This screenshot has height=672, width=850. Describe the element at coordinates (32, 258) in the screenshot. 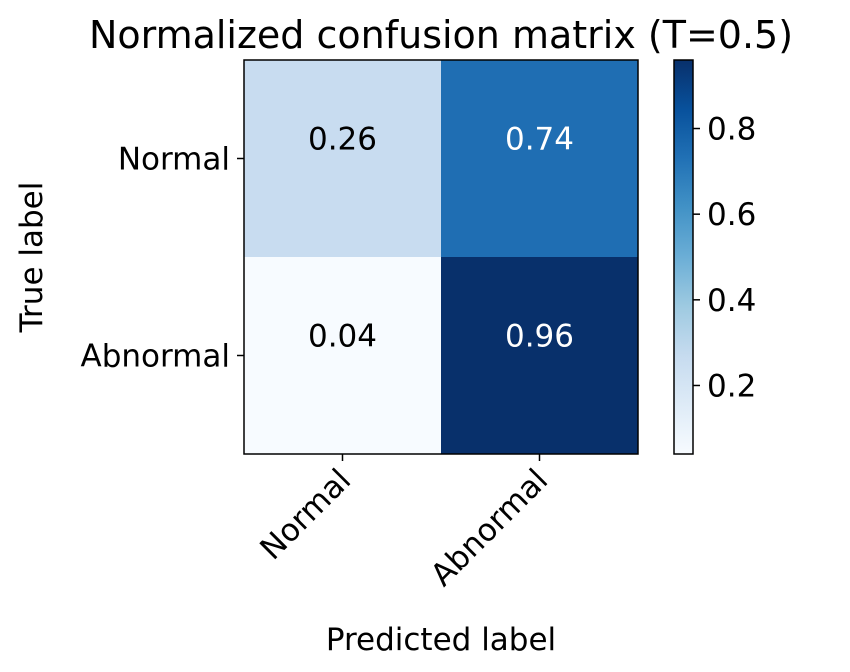

I see `y-axis-label: True label` at that location.